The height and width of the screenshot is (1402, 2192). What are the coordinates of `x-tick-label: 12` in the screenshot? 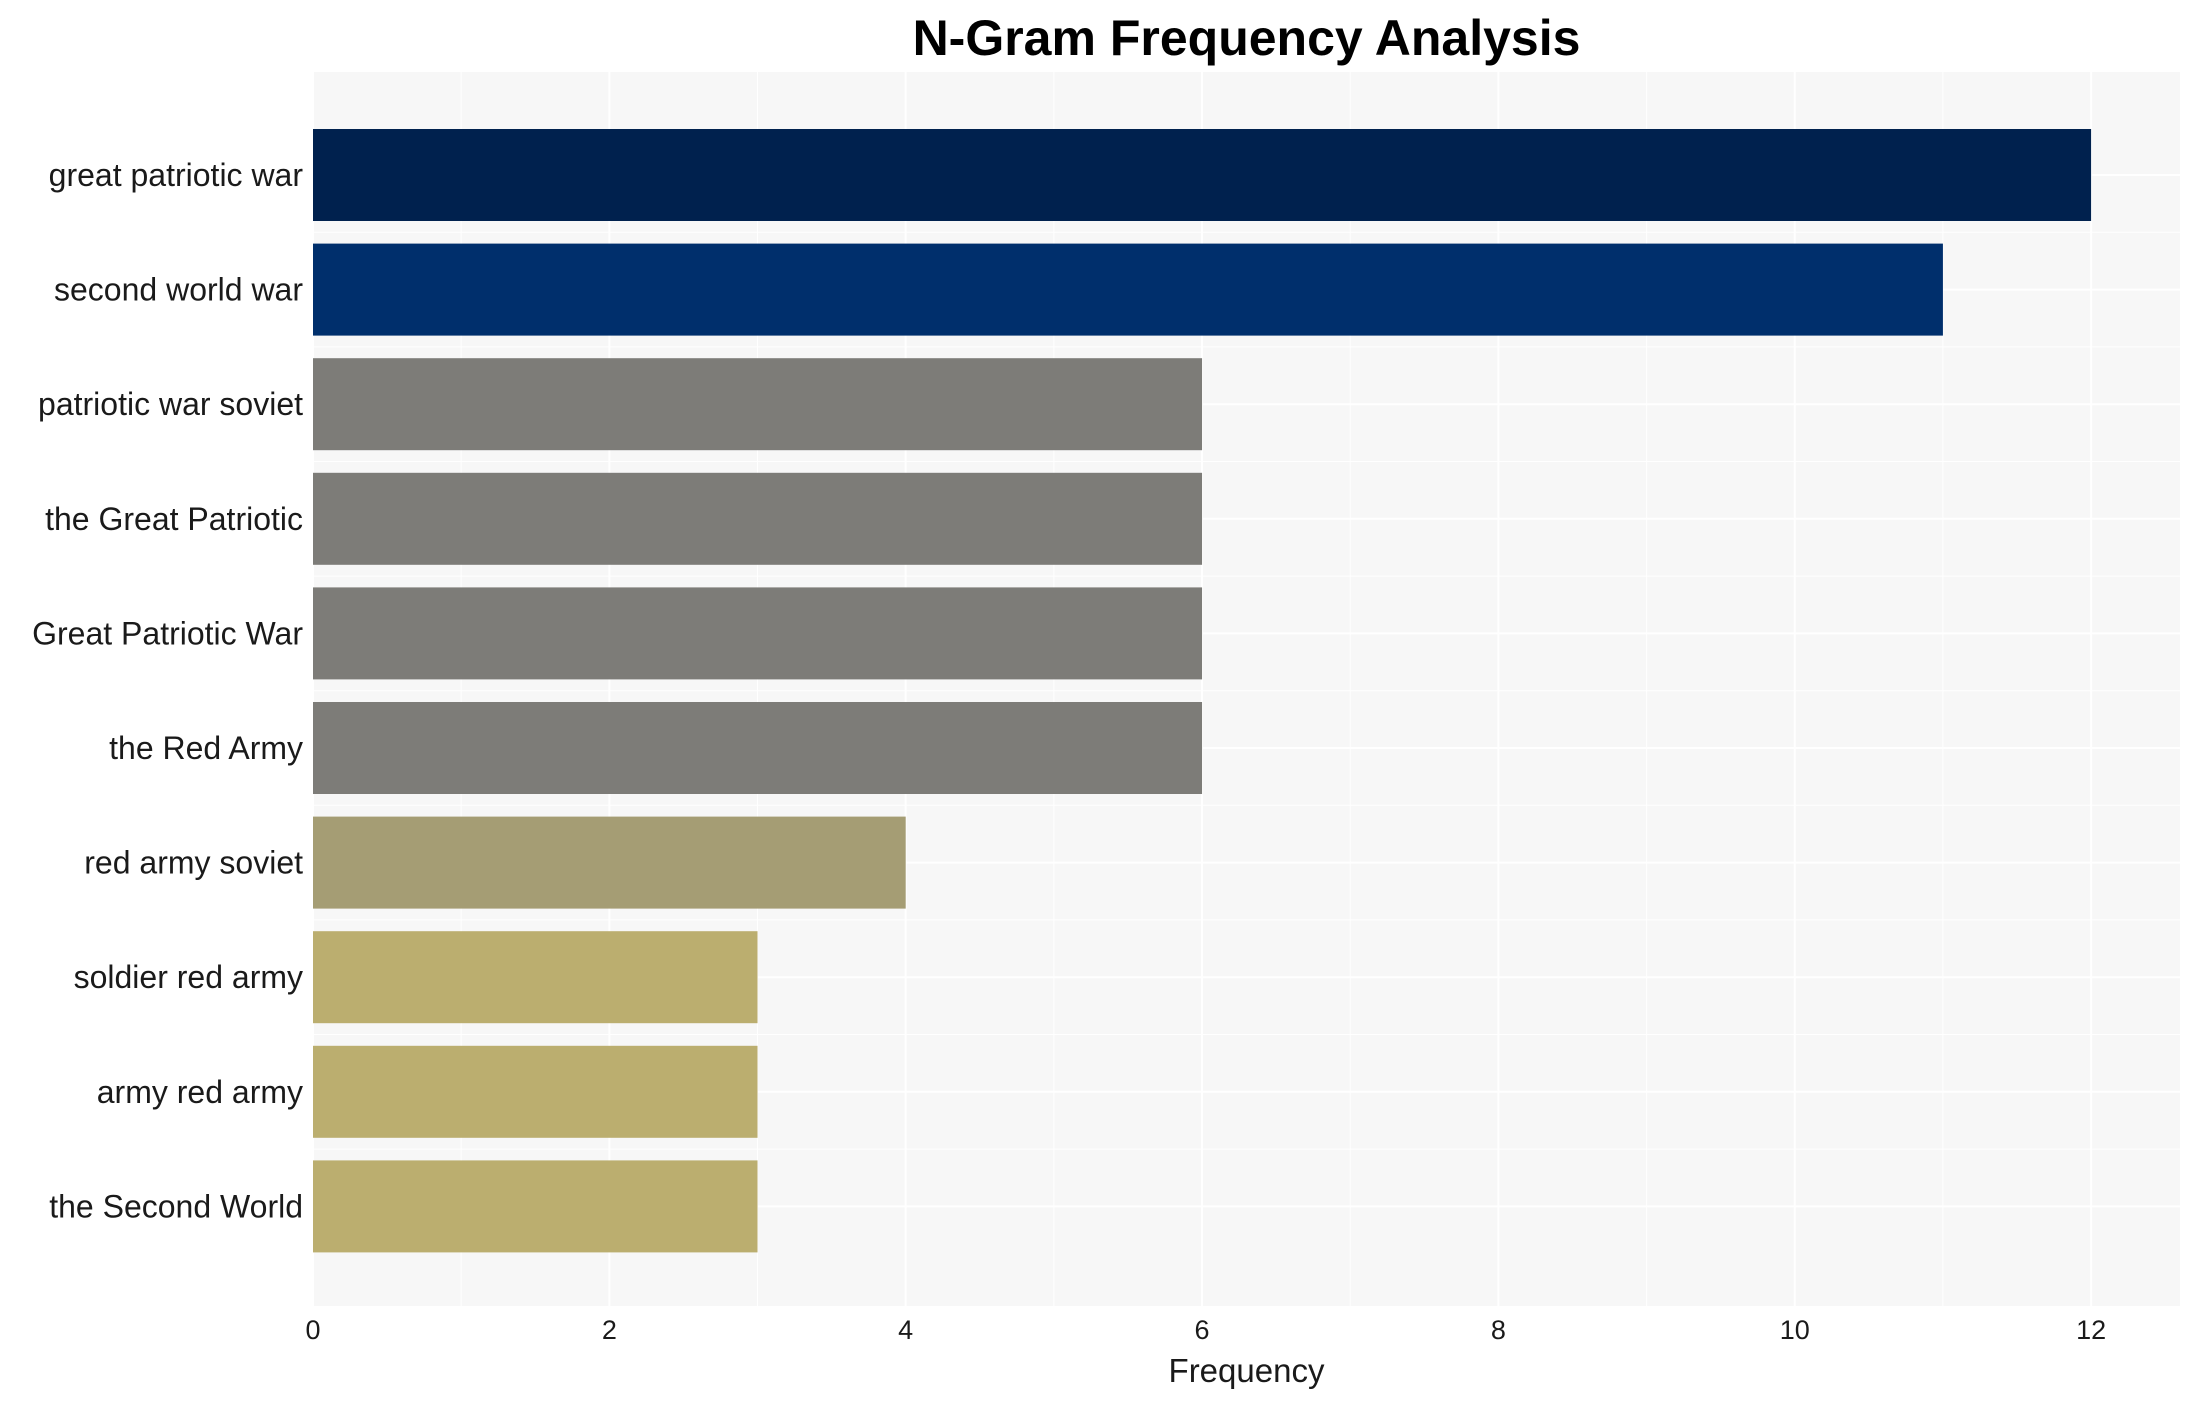 It's located at (2091, 1330).